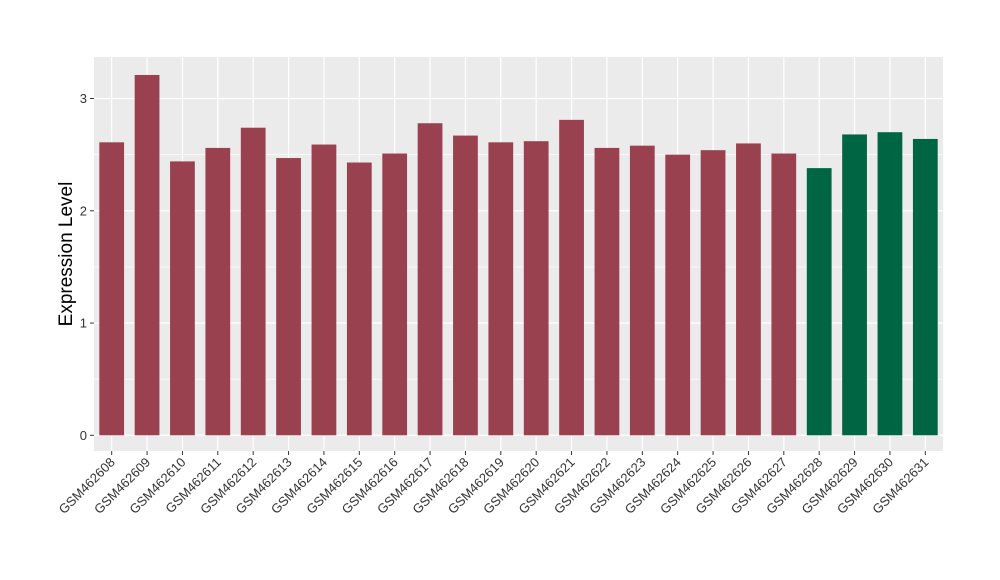  I want to click on bar-GSM462623, so click(642, 290).